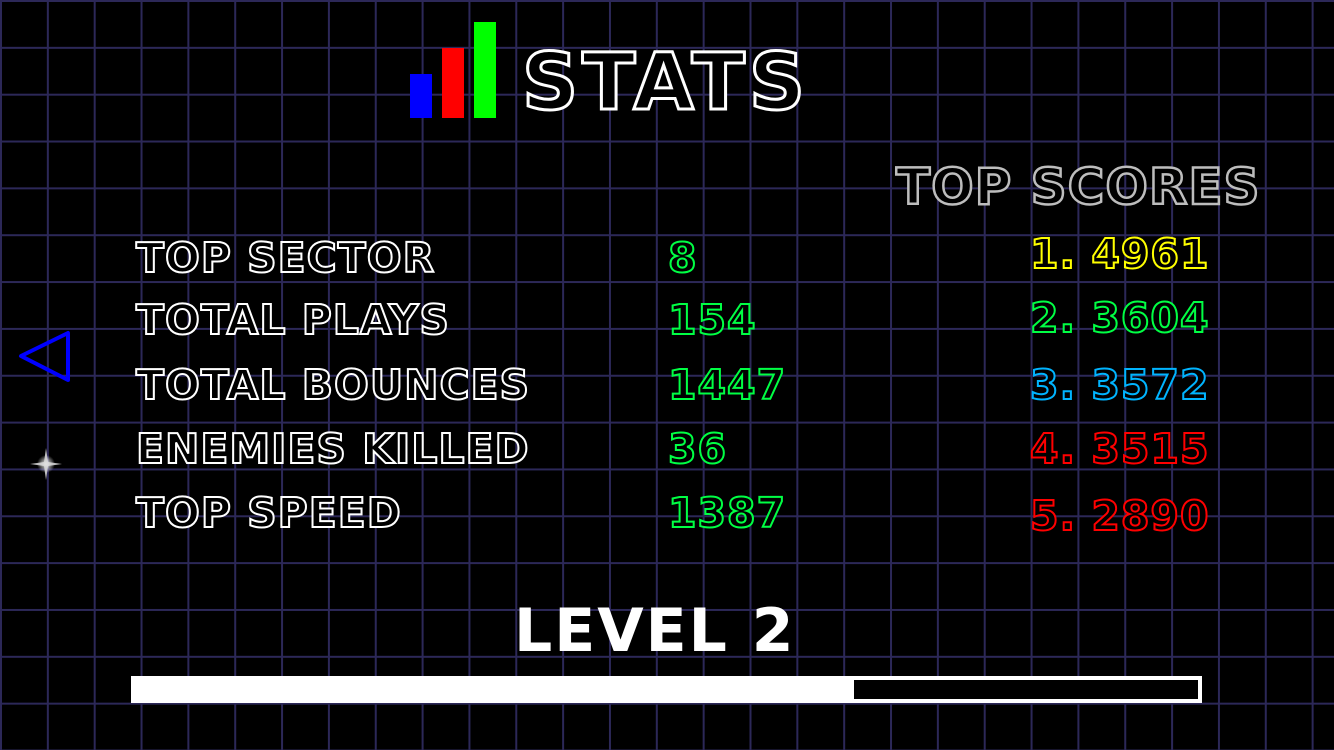 This screenshot has height=750, width=1334. Describe the element at coordinates (333, 385) in the screenshot. I see `stat-label: TOTAL BOUNCES` at that location.